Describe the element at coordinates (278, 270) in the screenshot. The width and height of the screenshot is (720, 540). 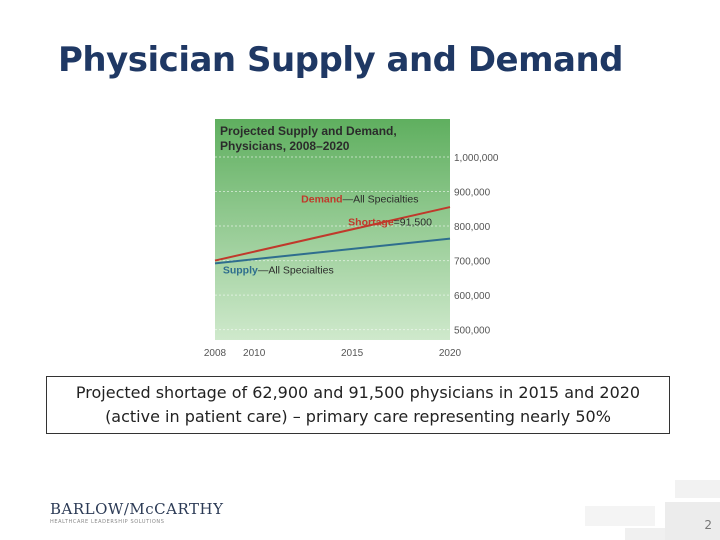
I see `supply-series-label: Supply—All Specialties` at that location.